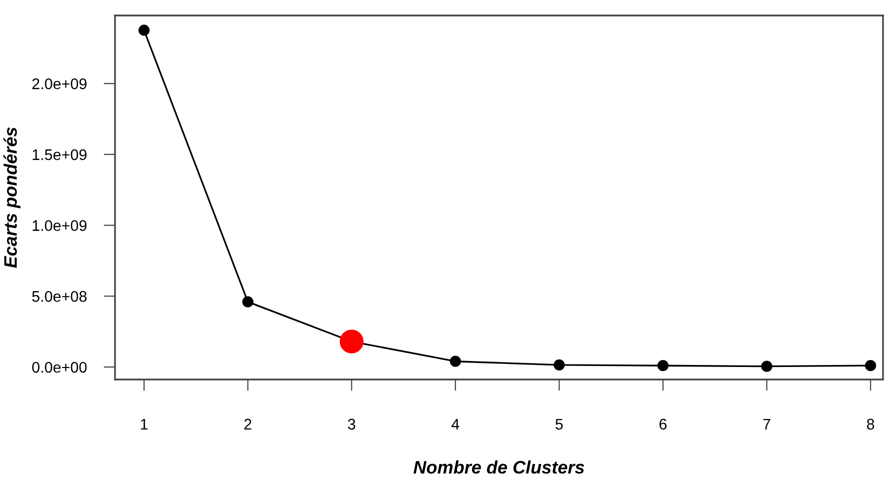  I want to click on x-tick-label: 2, so click(248, 424).